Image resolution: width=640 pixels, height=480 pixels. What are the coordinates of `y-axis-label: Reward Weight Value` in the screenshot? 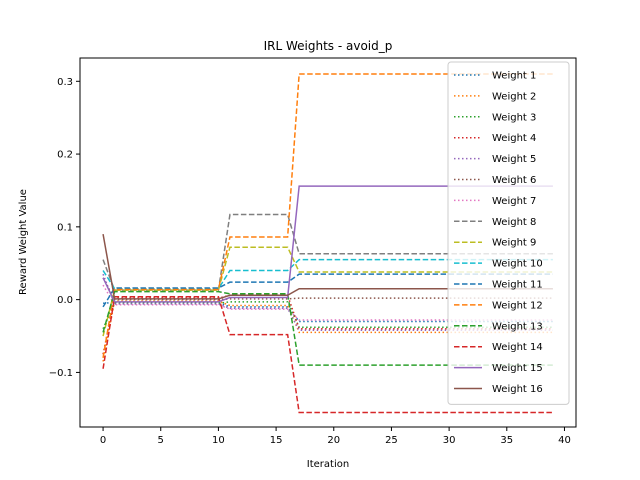 It's located at (23, 242).